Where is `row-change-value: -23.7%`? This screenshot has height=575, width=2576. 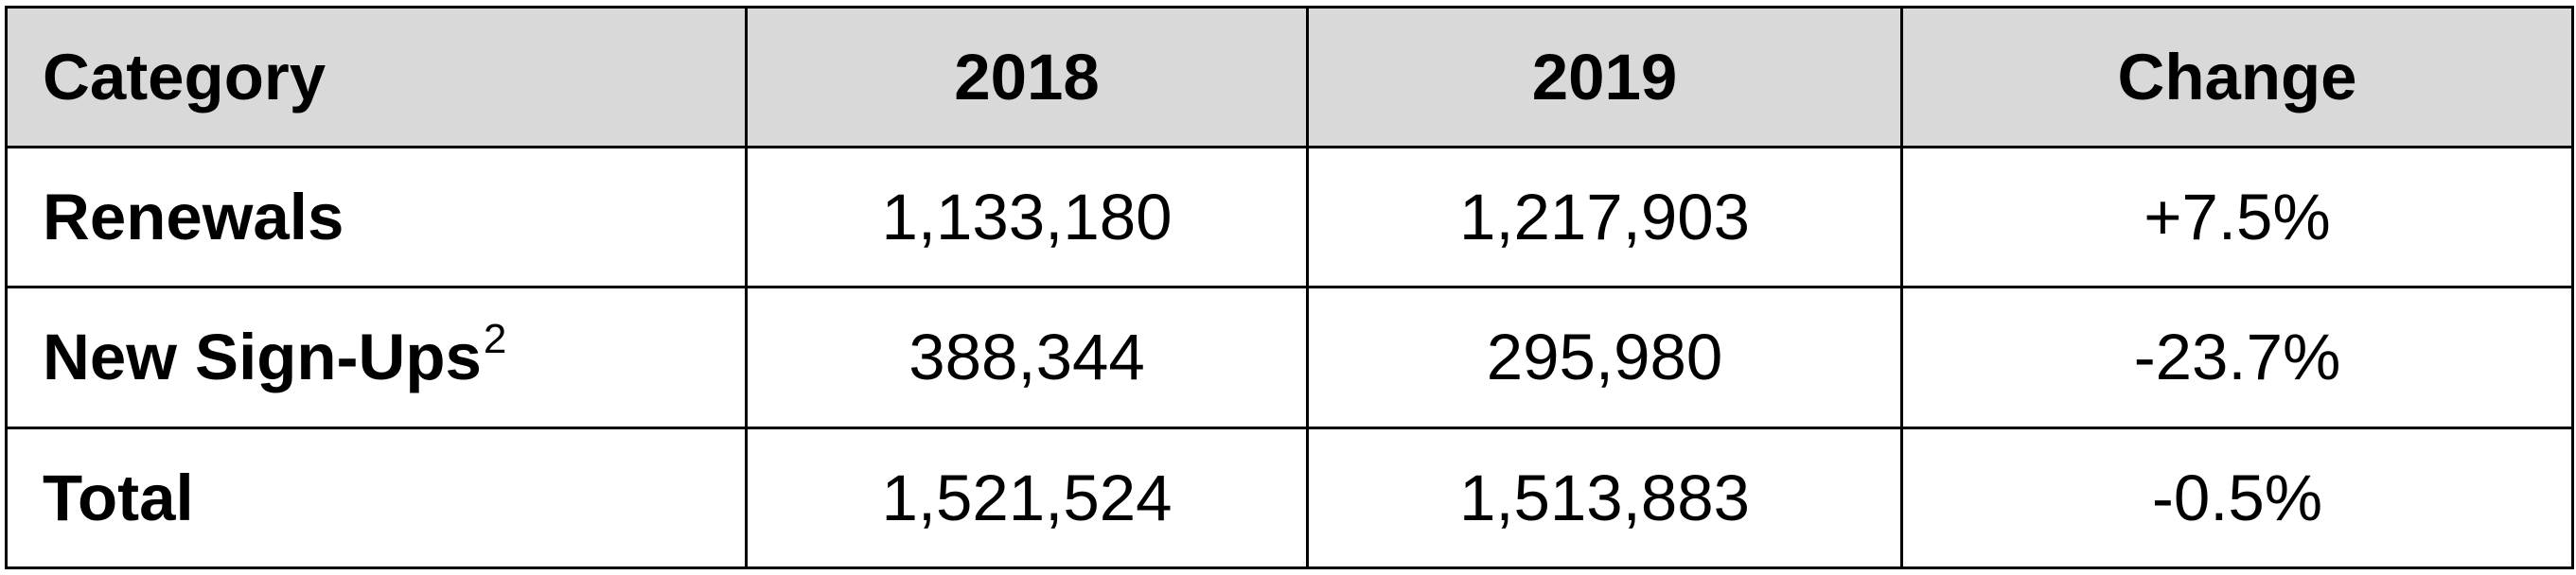 row-change-value: -23.7% is located at coordinates (2237, 357).